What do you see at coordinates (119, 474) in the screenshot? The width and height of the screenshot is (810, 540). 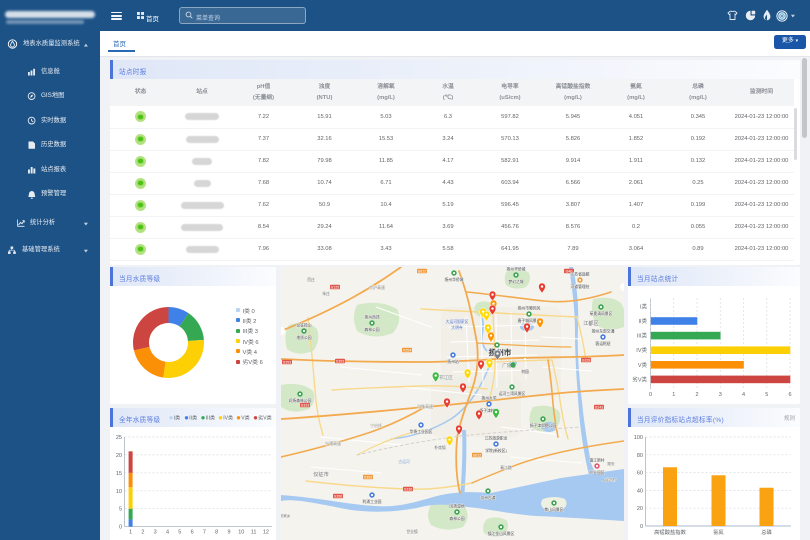 I see `svg-text: 15` at bounding box center [119, 474].